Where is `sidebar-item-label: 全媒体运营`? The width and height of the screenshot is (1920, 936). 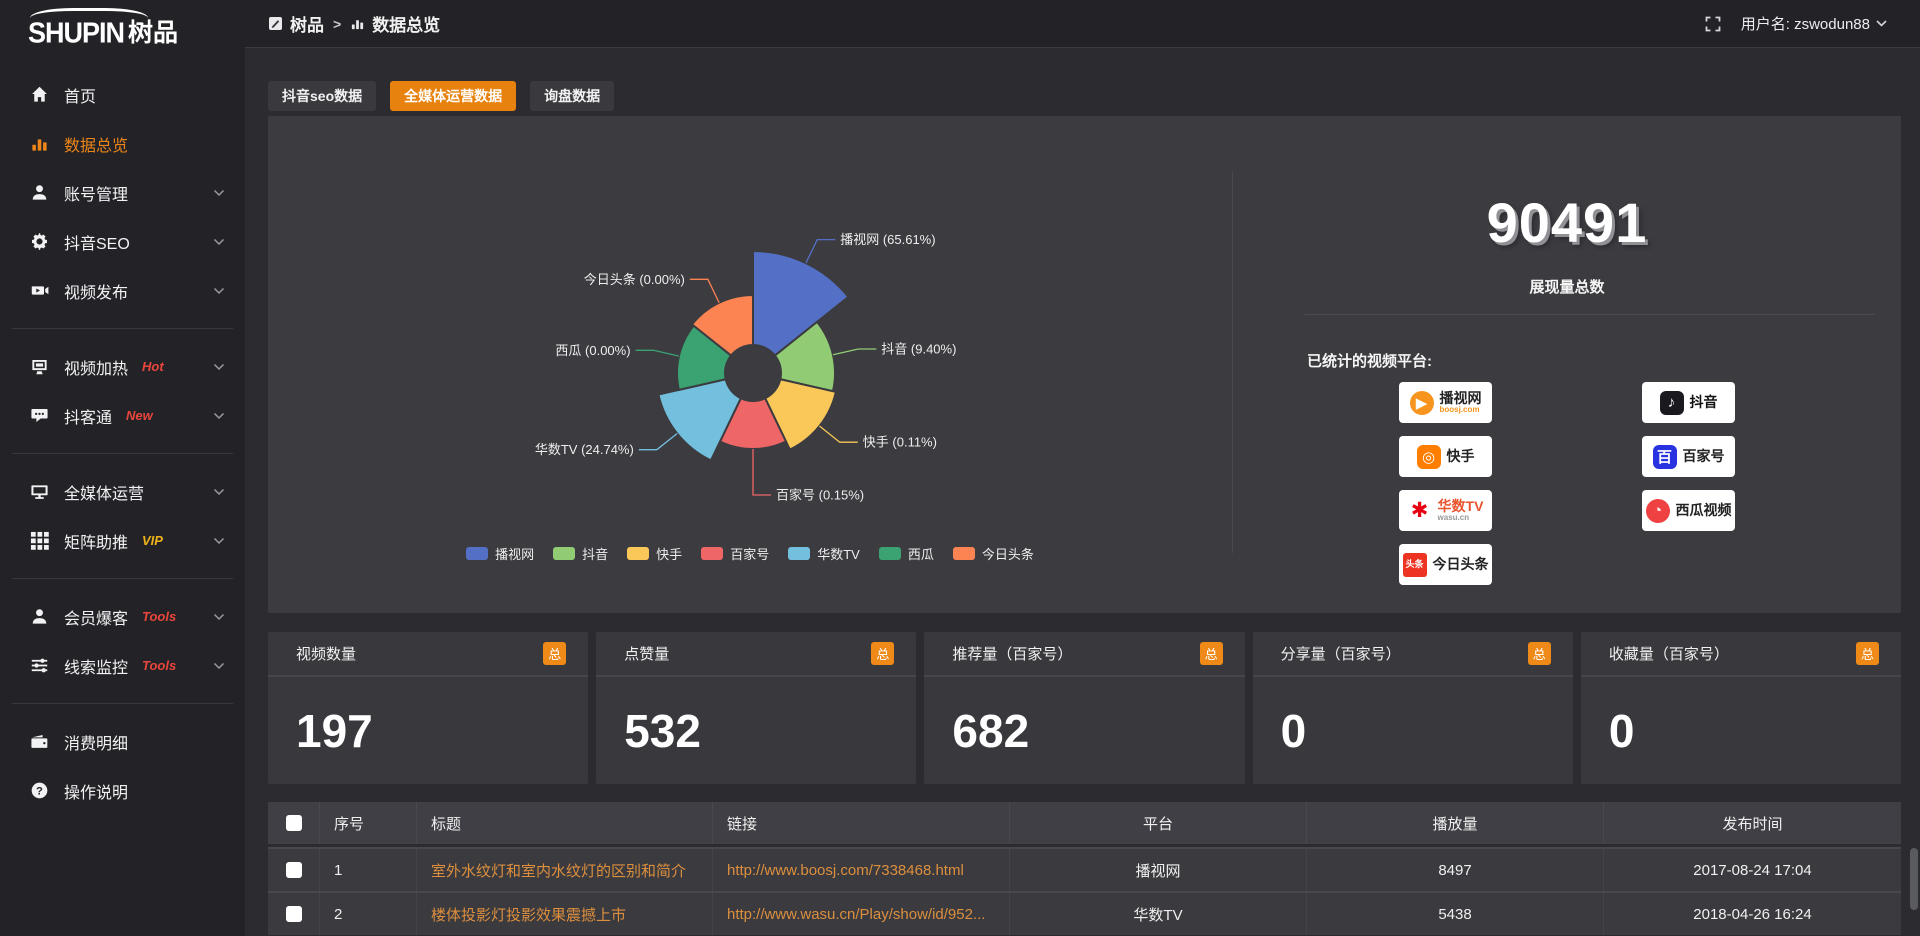 sidebar-item-label: 全媒体运营 is located at coordinates (104, 494).